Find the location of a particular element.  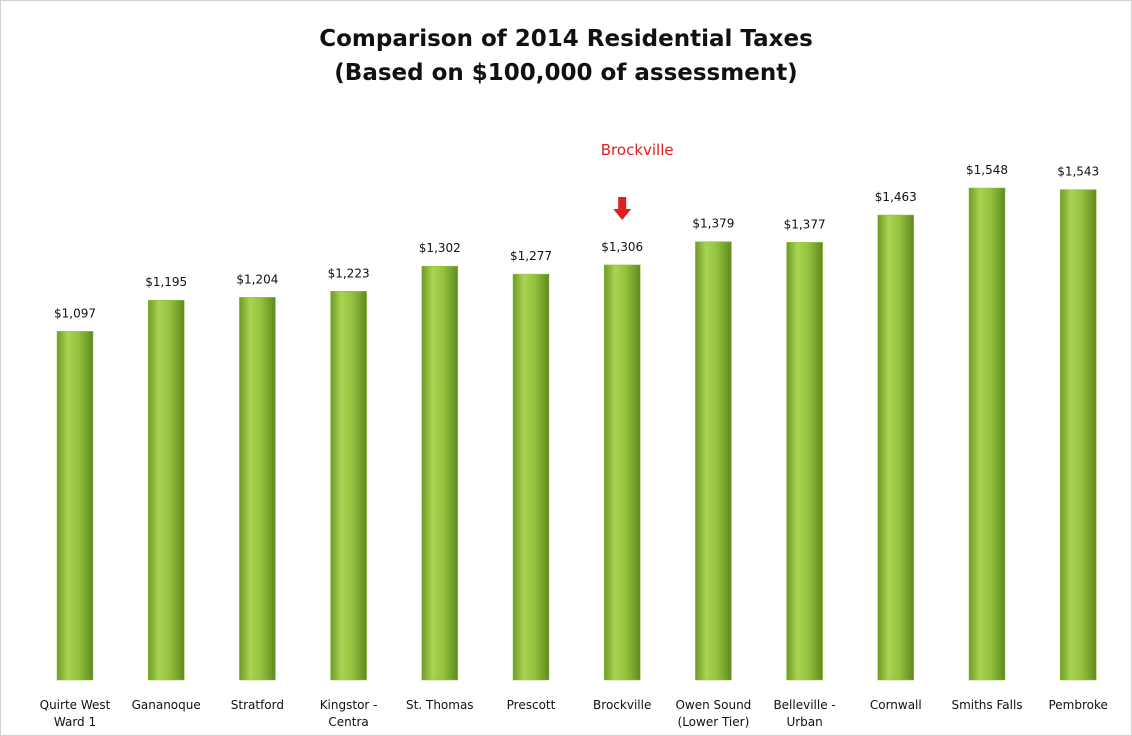

value-label: $1,097 is located at coordinates (75, 313).